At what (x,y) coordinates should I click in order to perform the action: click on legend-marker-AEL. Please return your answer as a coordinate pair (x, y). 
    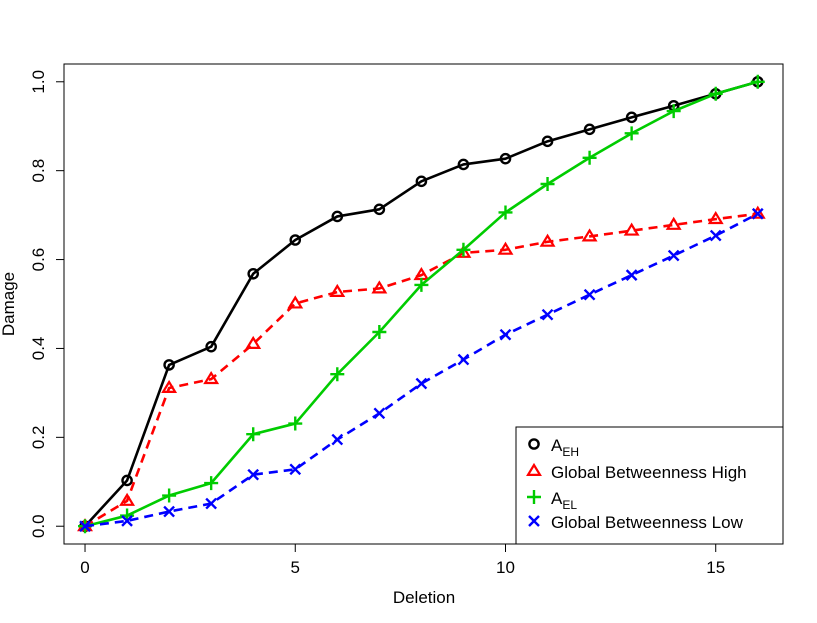
    Looking at the image, I should click on (534, 497).